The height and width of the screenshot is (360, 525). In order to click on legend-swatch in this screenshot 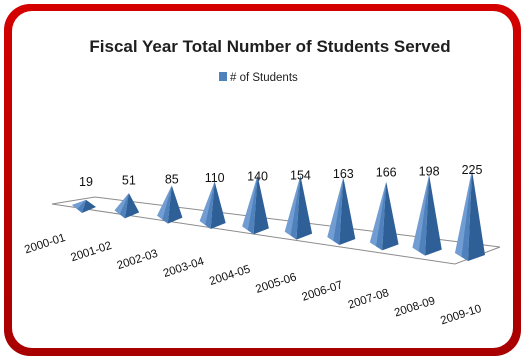, I will do `click(223, 76)`.